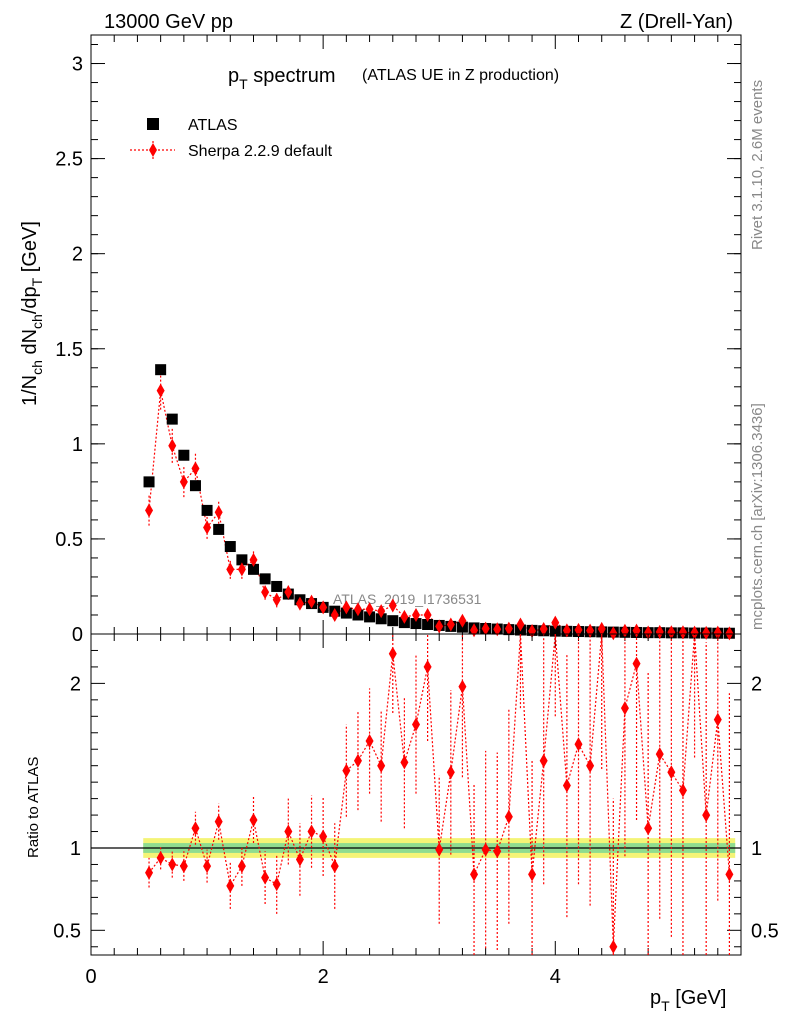  I want to click on ratio-ytick-label: 1, so click(75, 849).